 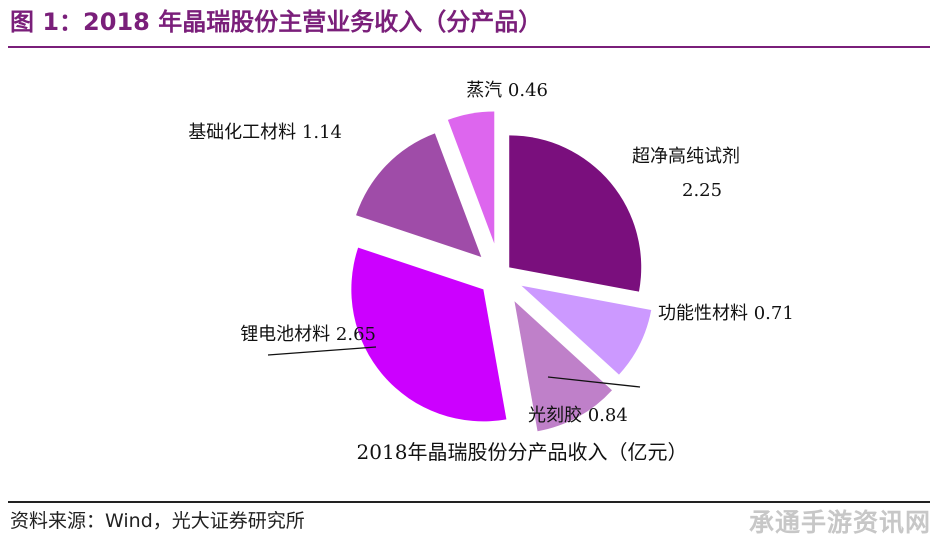 I want to click on title-rule, so click(x=469, y=47).